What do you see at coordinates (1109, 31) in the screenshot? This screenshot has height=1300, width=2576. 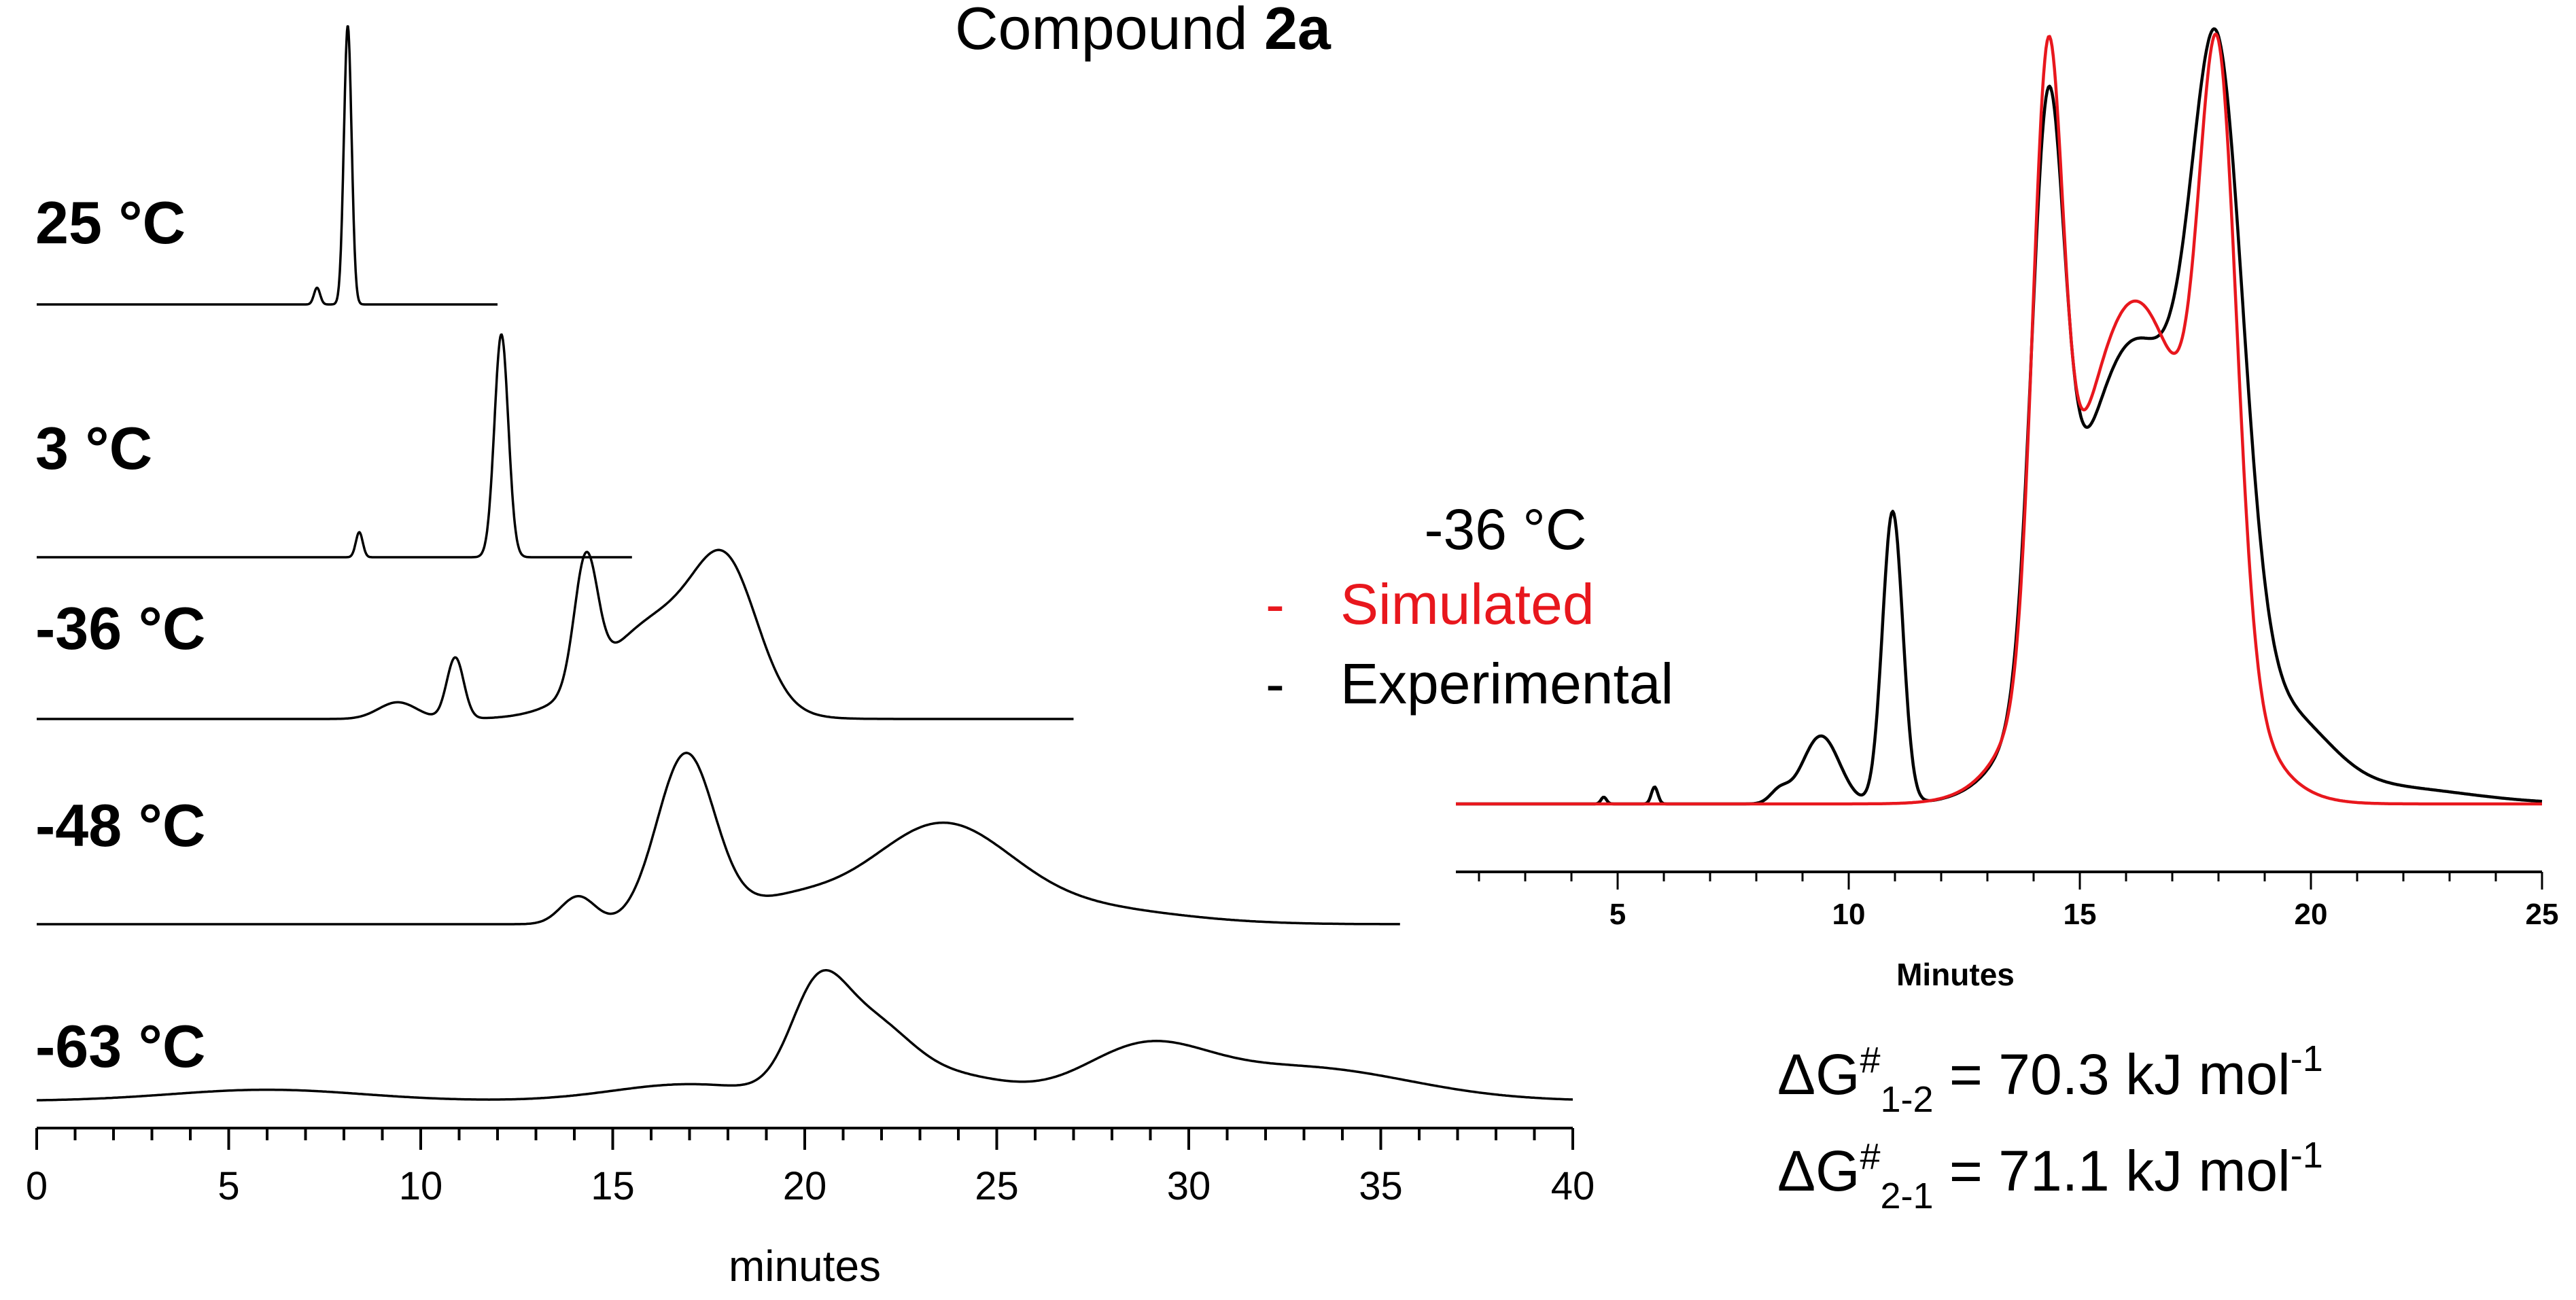 I see `title-prefix: Compound` at bounding box center [1109, 31].